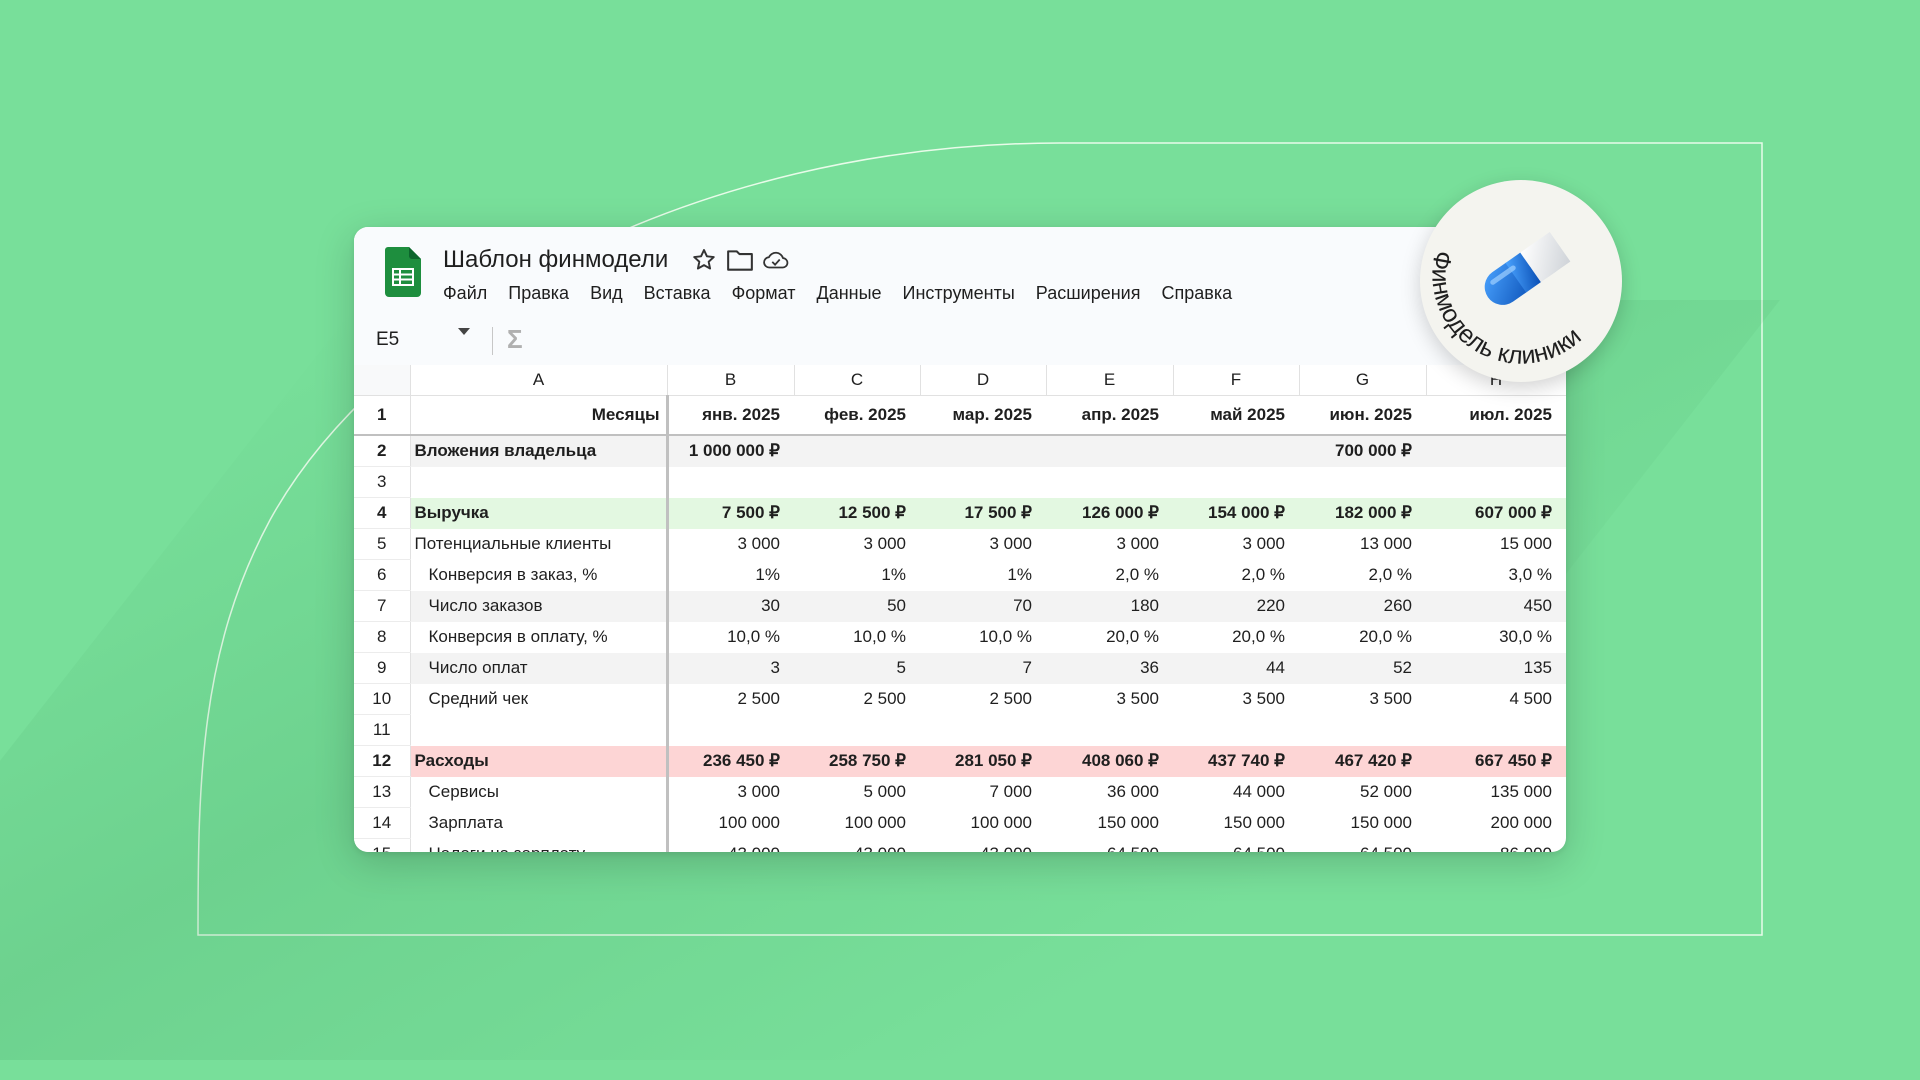  Describe the element at coordinates (1109, 415) in the screenshot. I see `cell-value: апр. 2025` at that location.